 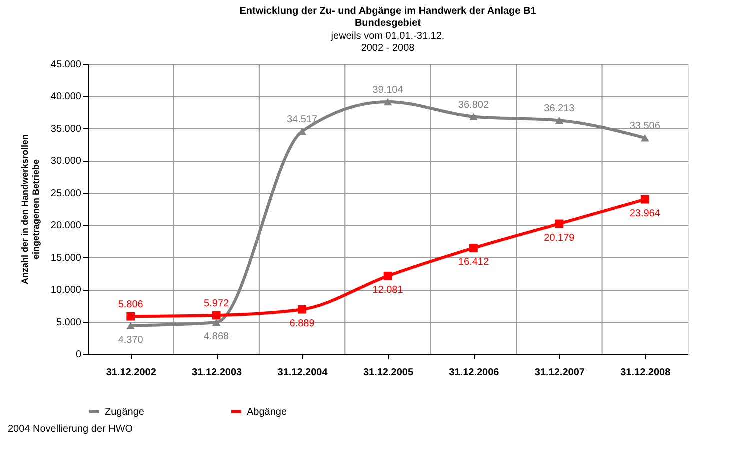 I want to click on data-label: 5.806, so click(x=131, y=305).